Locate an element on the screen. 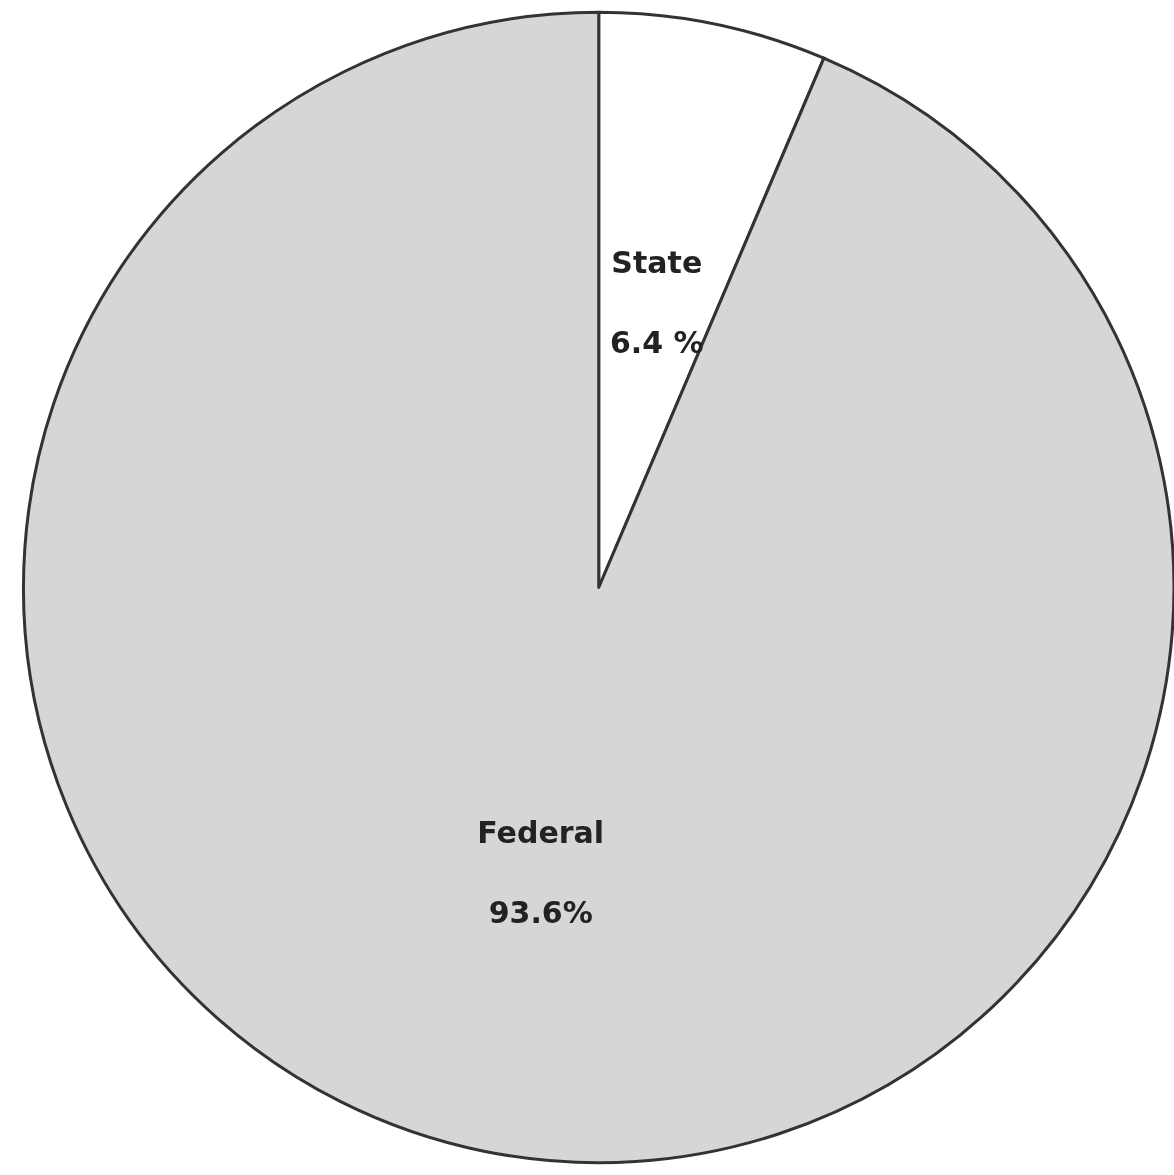 Image resolution: width=1174 pixels, height=1175 pixels. slice-label: Federal is located at coordinates (541, 832).